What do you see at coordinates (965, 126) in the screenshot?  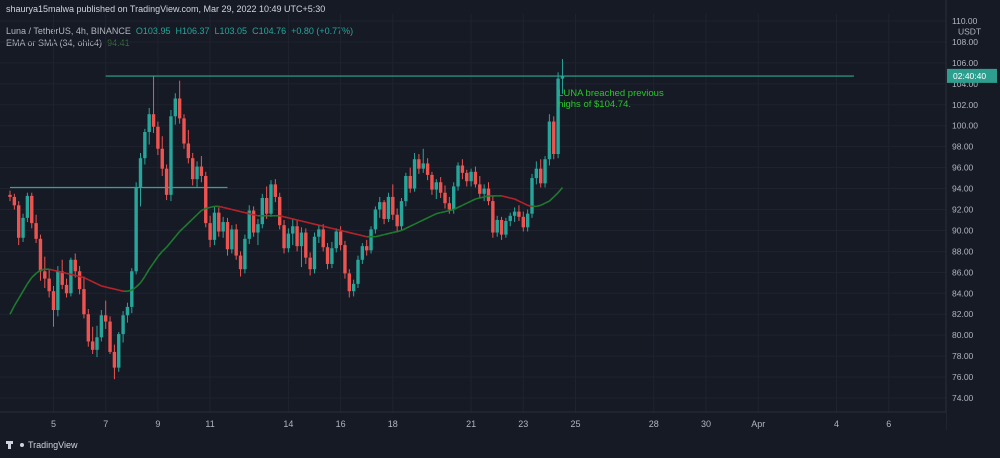 I see `price-tick-label: 100.00` at bounding box center [965, 126].